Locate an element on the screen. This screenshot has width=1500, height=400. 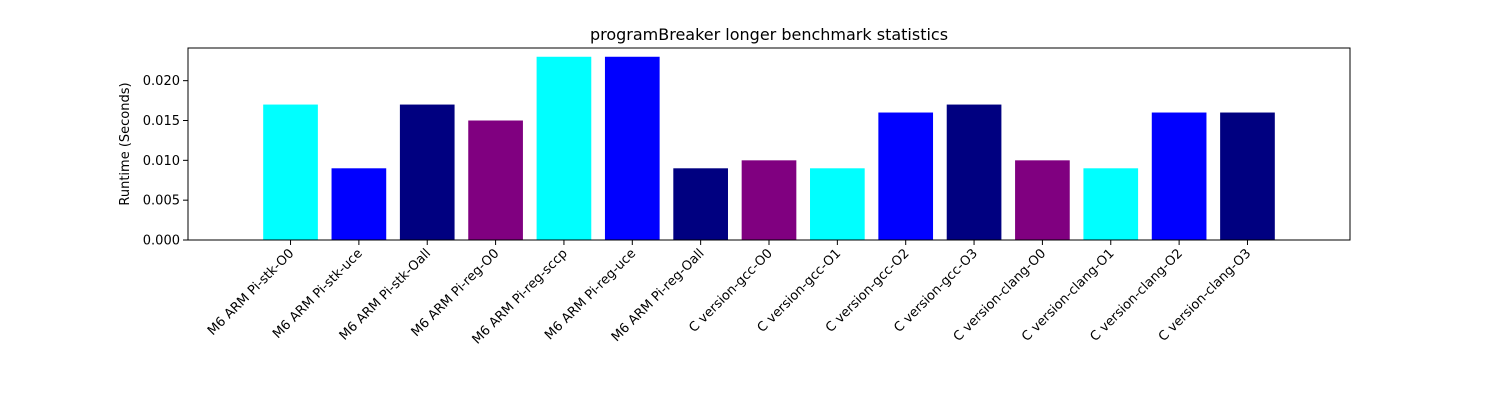
y-tick-label: 0.020 is located at coordinates (161, 81).